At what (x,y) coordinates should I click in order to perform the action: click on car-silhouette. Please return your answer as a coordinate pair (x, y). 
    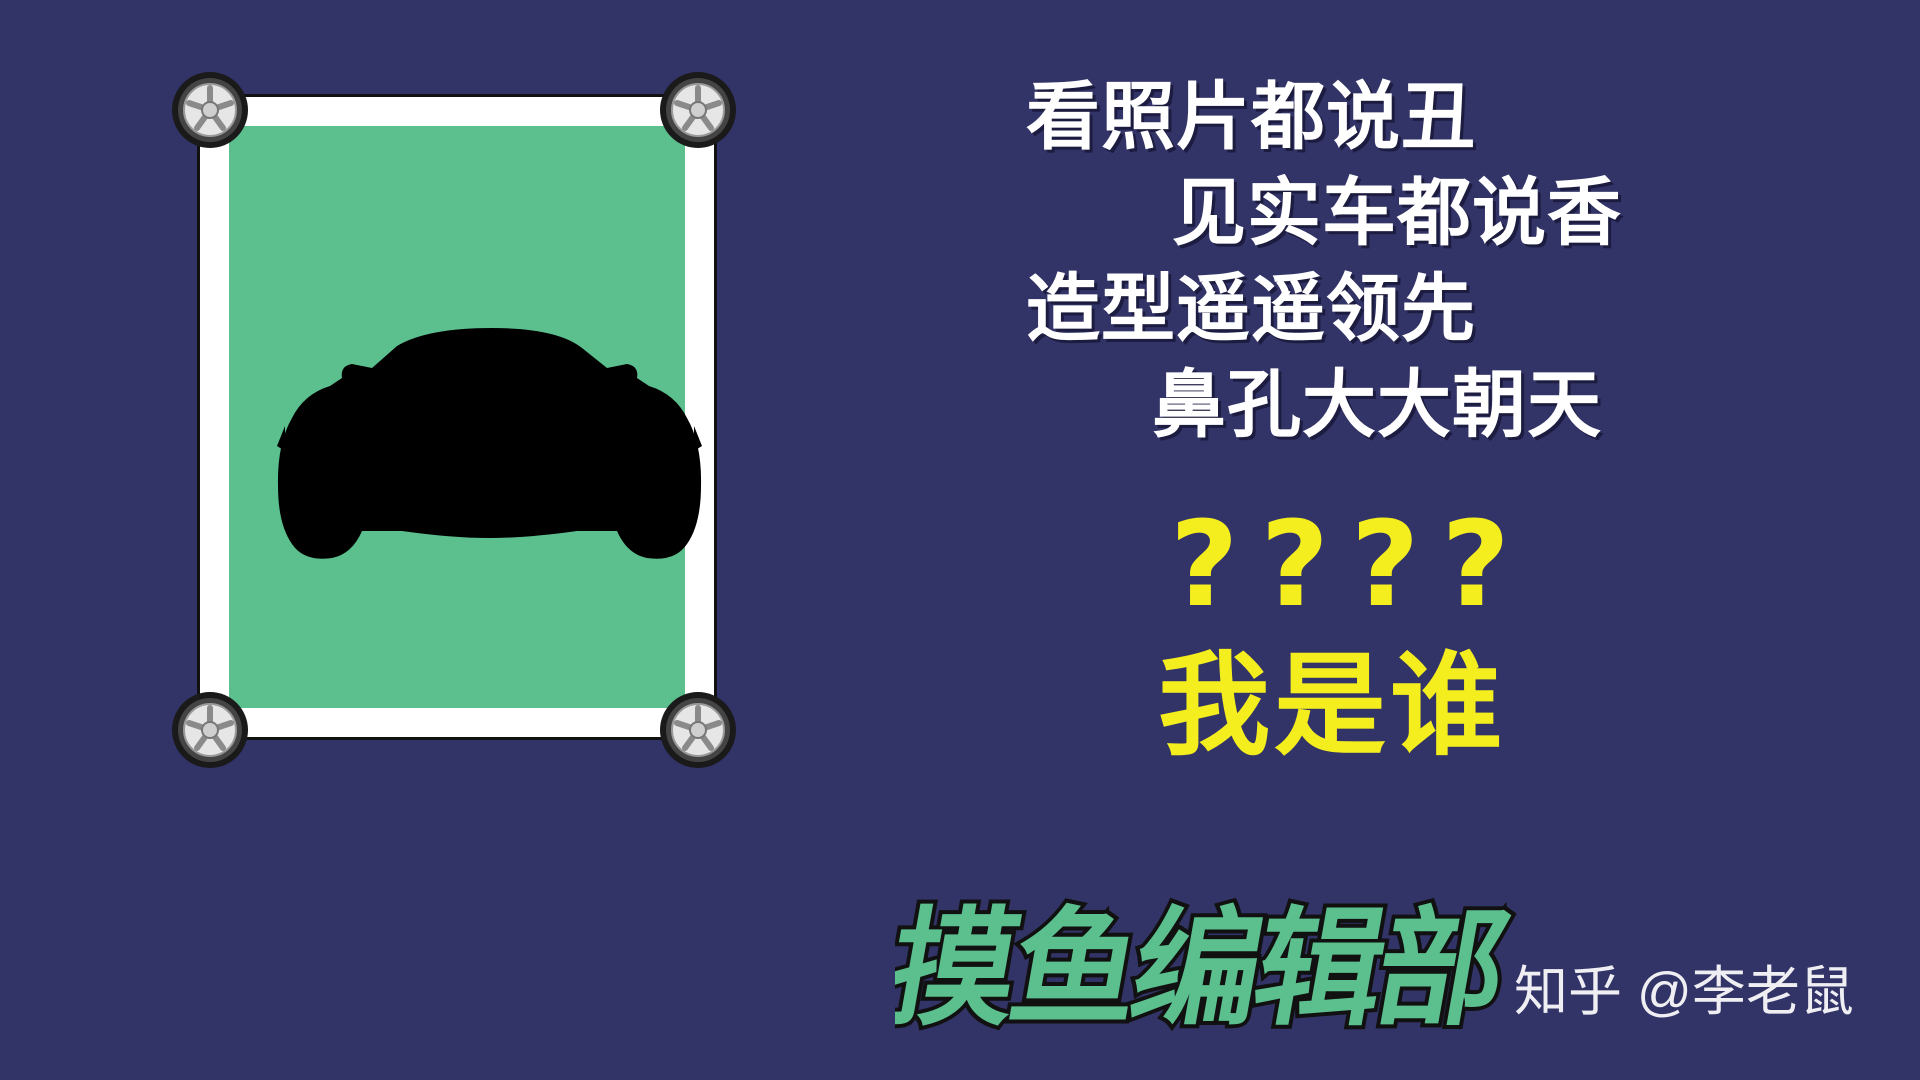
    Looking at the image, I should click on (489, 443).